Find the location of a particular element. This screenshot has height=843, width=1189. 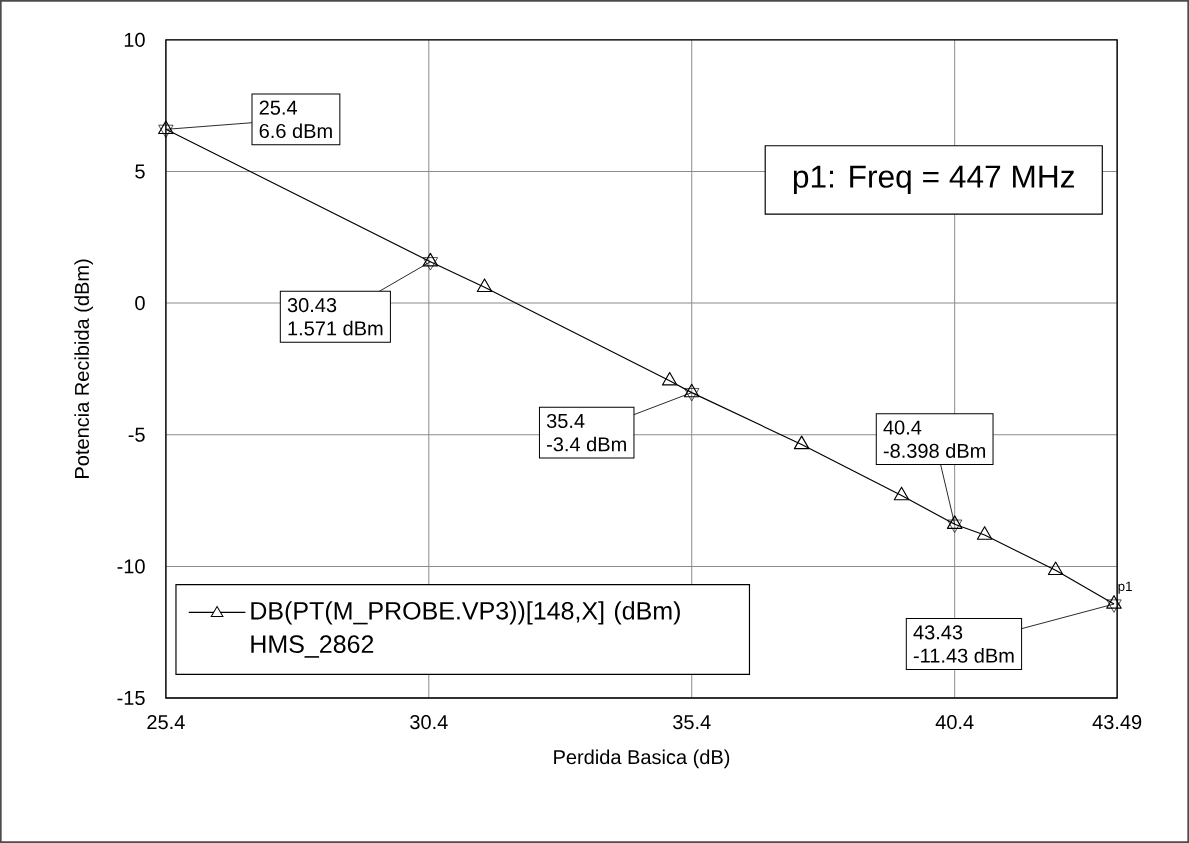

y-tick-label: -10 is located at coordinates (131, 566).